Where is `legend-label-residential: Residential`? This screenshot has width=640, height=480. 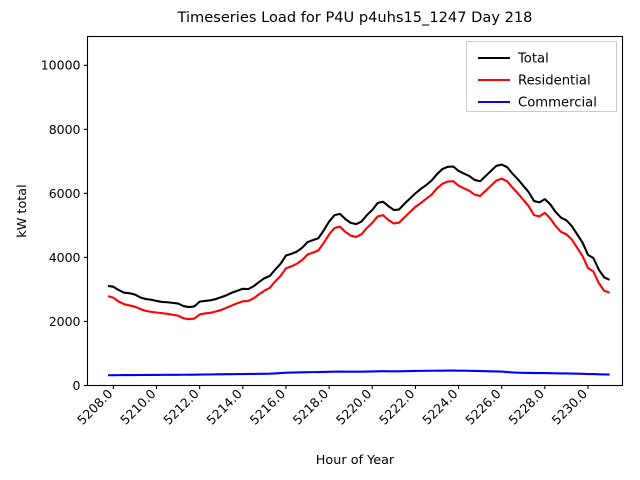 legend-label-residential: Residential is located at coordinates (554, 81).